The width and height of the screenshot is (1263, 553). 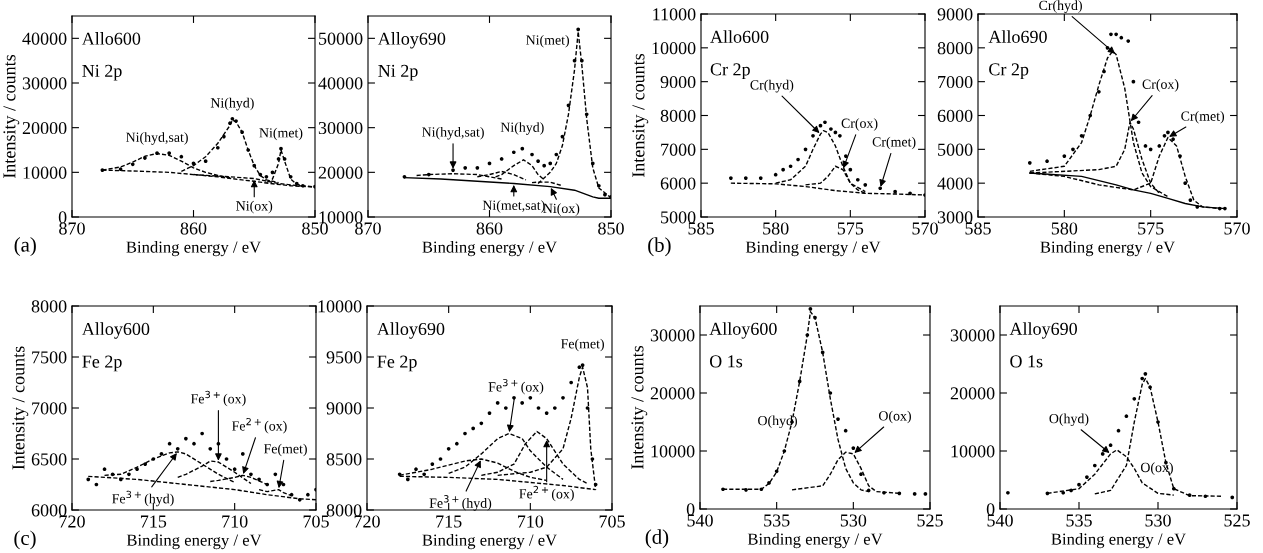 I want to click on text: Allo690, so click(x=1017, y=36).